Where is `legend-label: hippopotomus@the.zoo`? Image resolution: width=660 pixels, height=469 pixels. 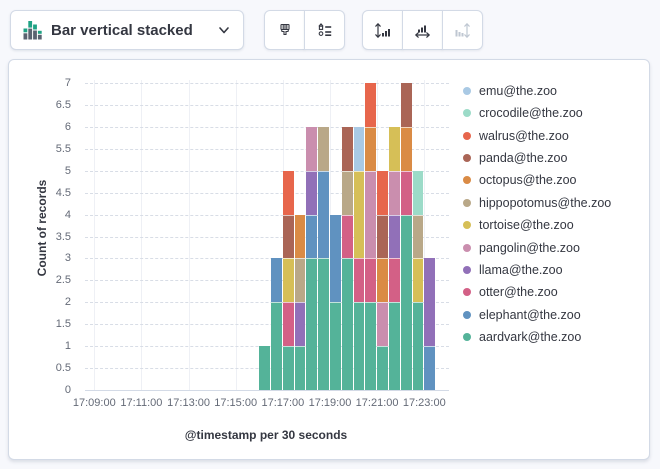 legend-label: hippopotomus@the.zoo is located at coordinates (545, 202).